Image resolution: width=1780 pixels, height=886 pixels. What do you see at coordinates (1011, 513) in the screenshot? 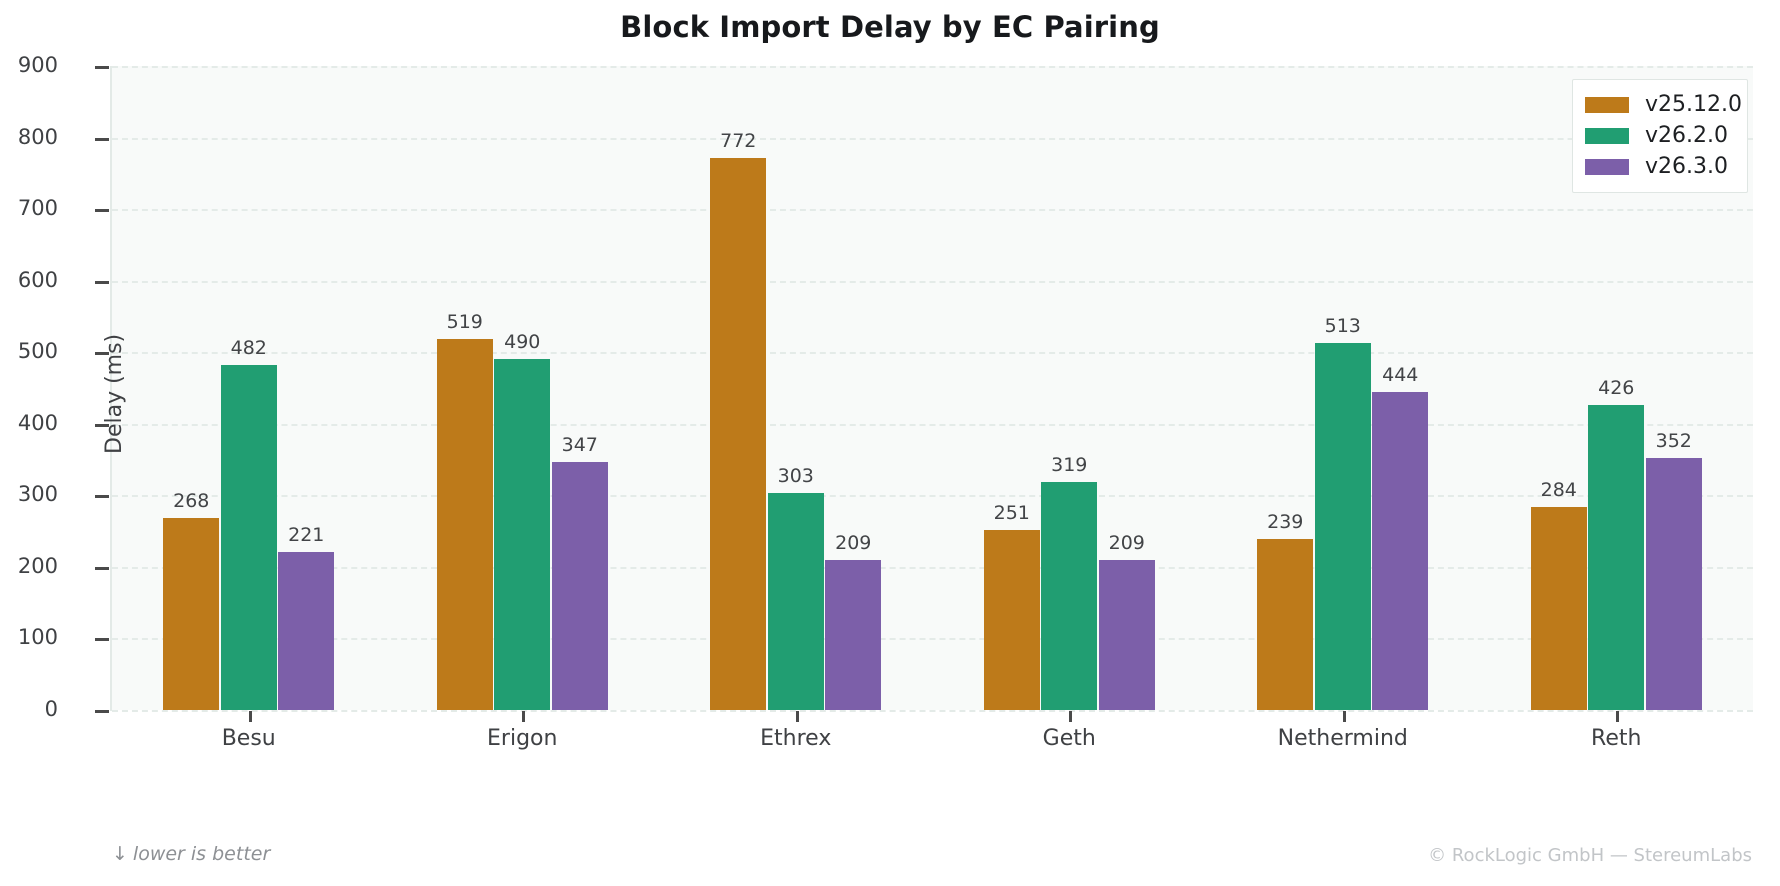
I see `bar-value-label: 251` at bounding box center [1011, 513].